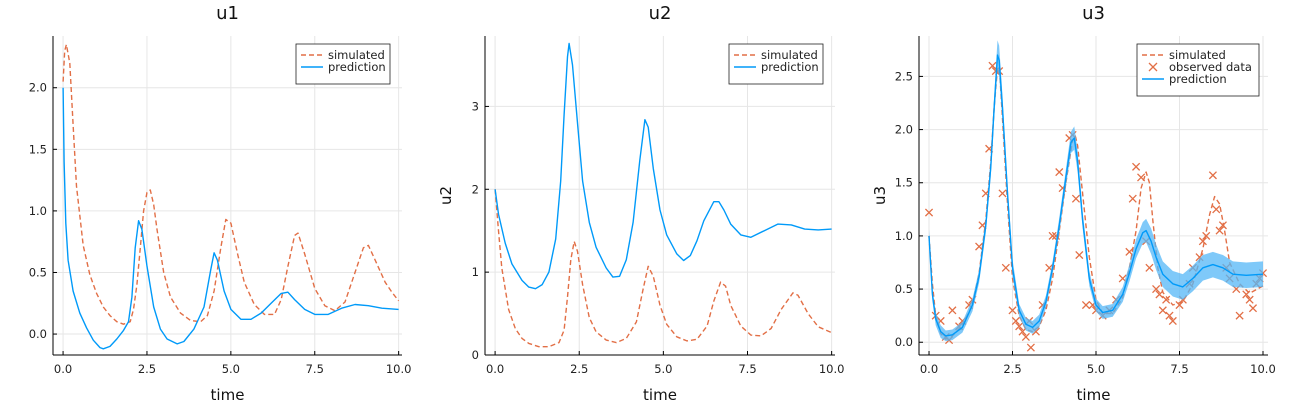 The width and height of the screenshot is (1300, 400). I want to click on series-simulated-line, so click(663, 268).